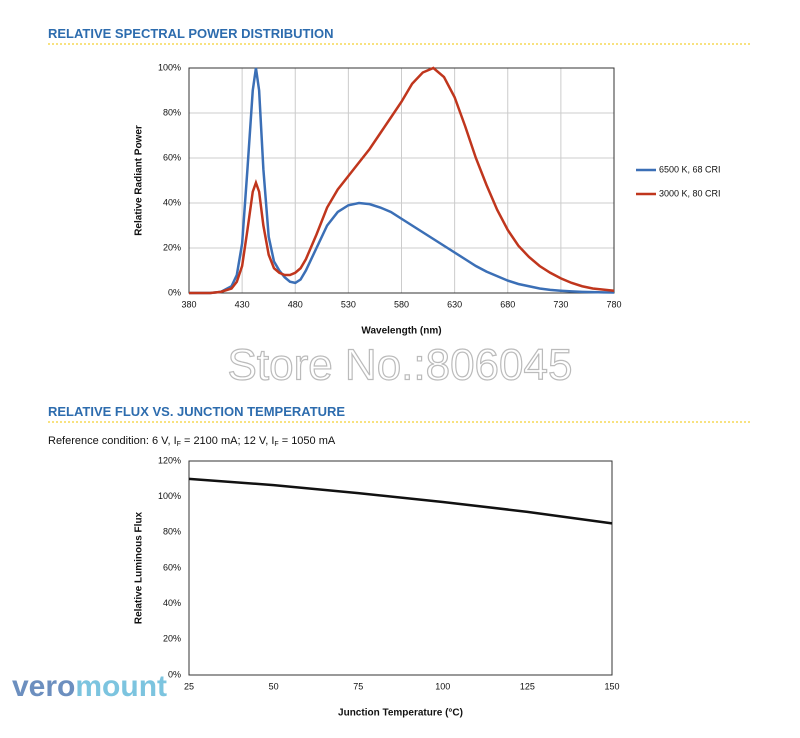  Describe the element at coordinates (358, 686) in the screenshot. I see `x-tick-label: 75` at that location.